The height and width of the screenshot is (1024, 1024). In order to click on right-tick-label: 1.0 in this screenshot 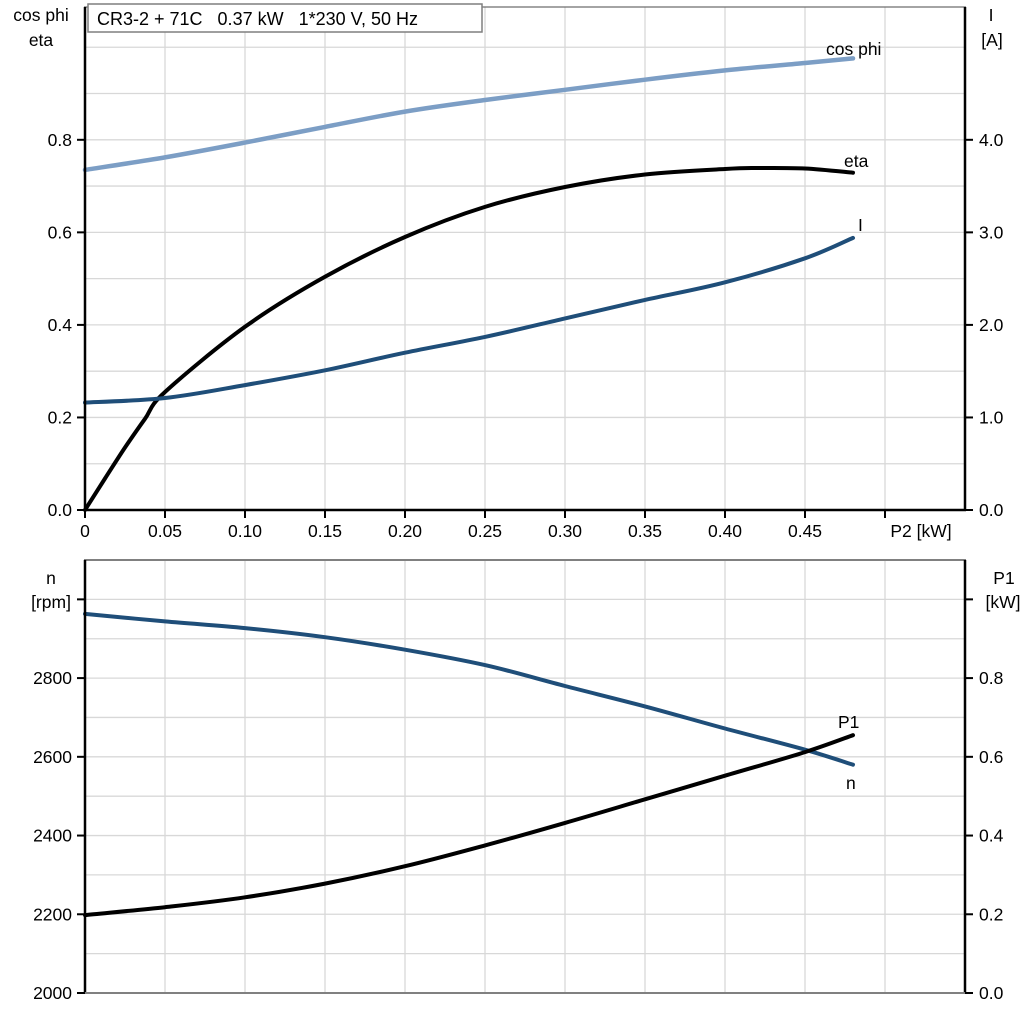, I will do `click(991, 417)`.